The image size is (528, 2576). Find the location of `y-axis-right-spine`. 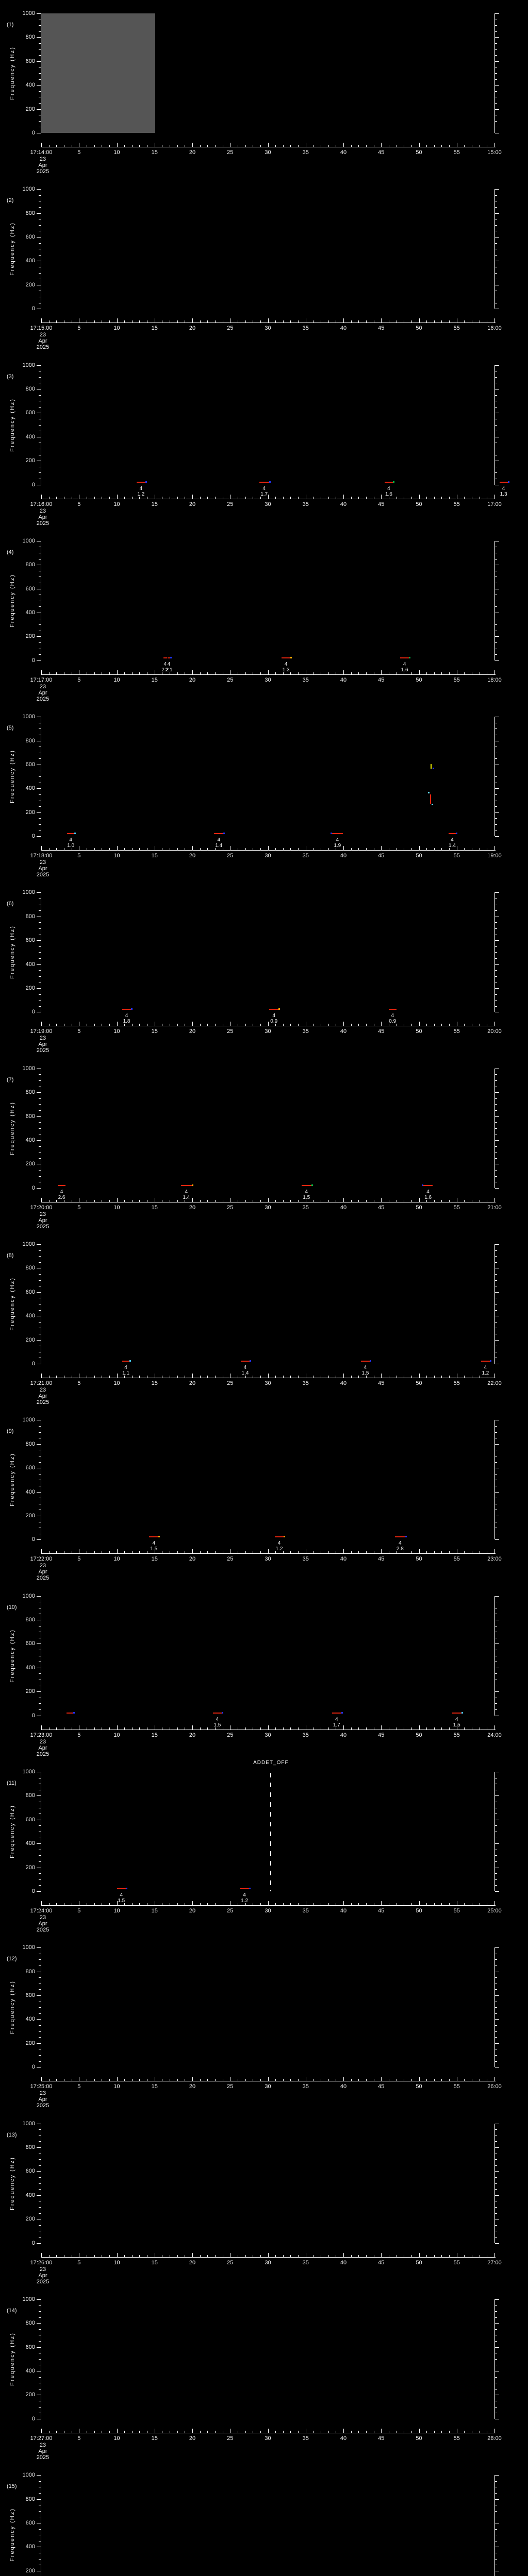

y-axis-right-spine is located at coordinates (494, 777).